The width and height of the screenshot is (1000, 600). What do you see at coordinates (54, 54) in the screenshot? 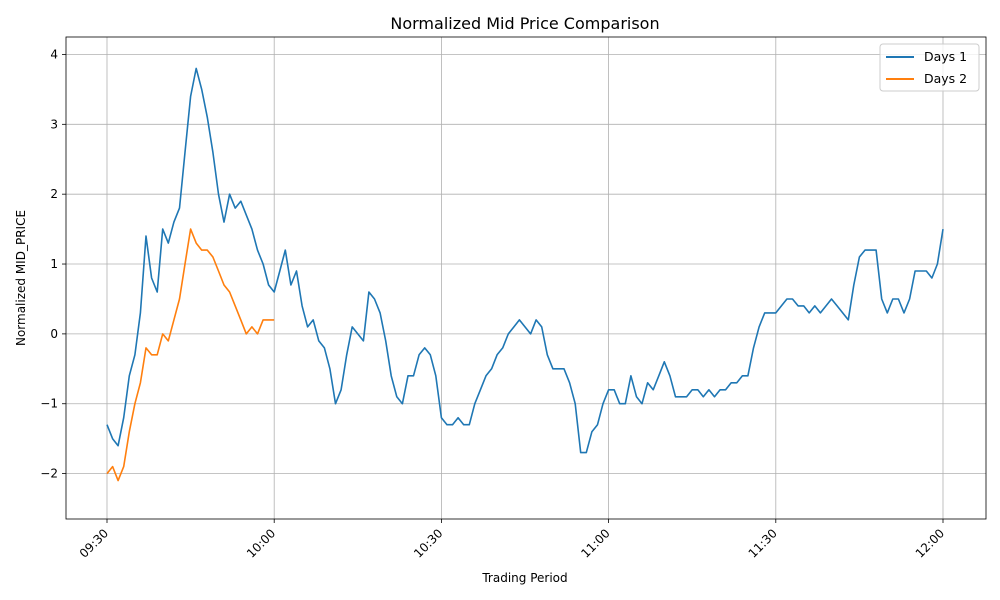
I see `y-tick-label: 4` at bounding box center [54, 54].